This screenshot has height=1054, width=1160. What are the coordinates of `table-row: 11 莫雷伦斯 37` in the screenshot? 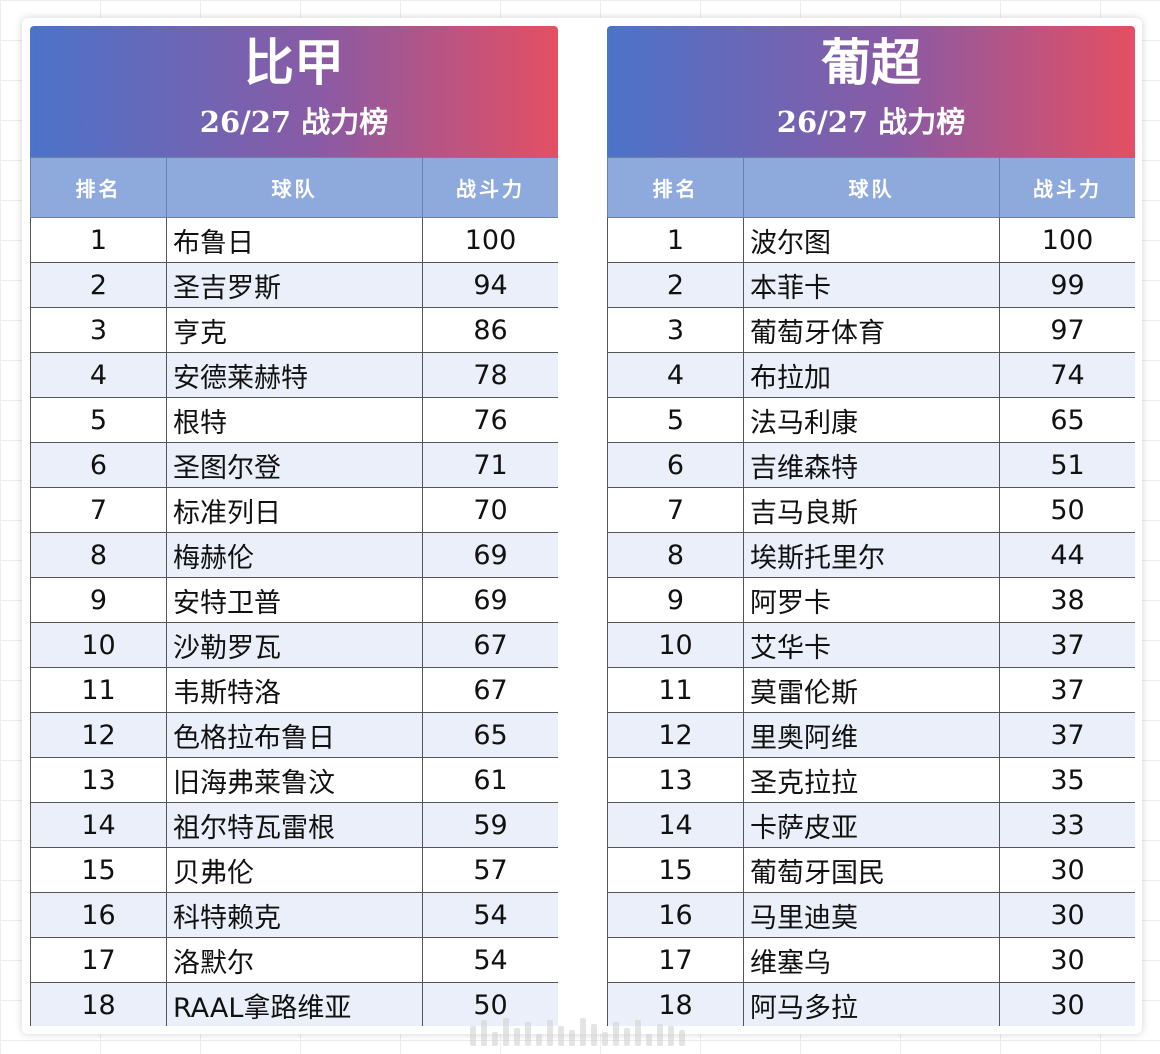 It's located at (871, 690).